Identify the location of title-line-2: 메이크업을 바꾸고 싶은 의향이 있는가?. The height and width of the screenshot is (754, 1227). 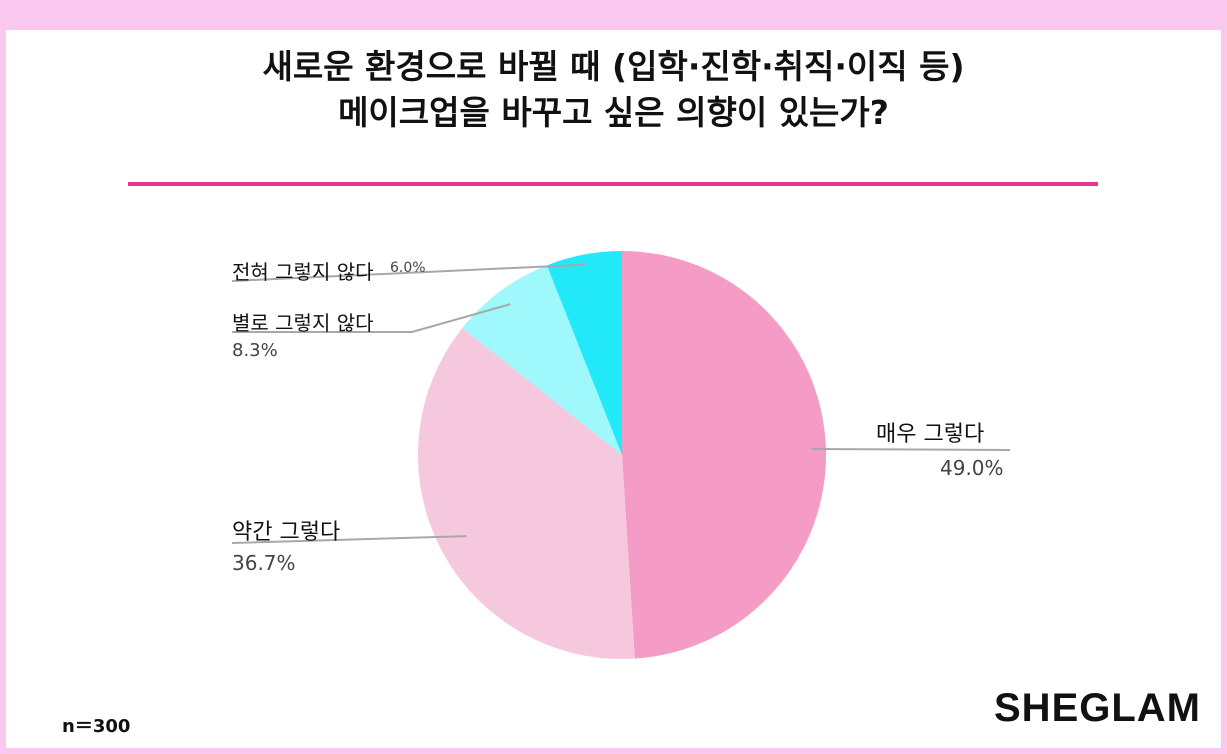
(613, 112).